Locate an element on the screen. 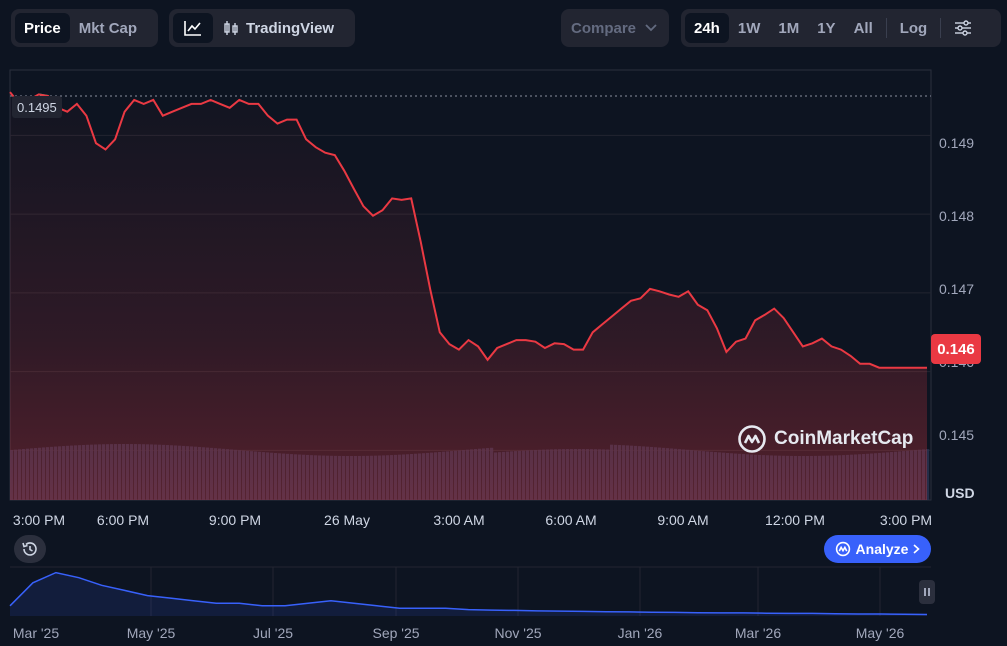  history-button is located at coordinates (30, 549).